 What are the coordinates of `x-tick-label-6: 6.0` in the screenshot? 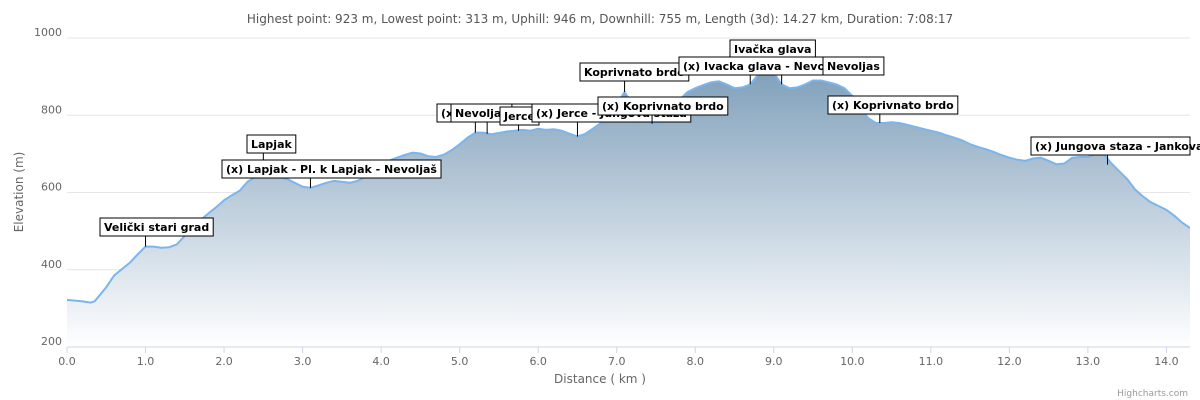 It's located at (538, 361).